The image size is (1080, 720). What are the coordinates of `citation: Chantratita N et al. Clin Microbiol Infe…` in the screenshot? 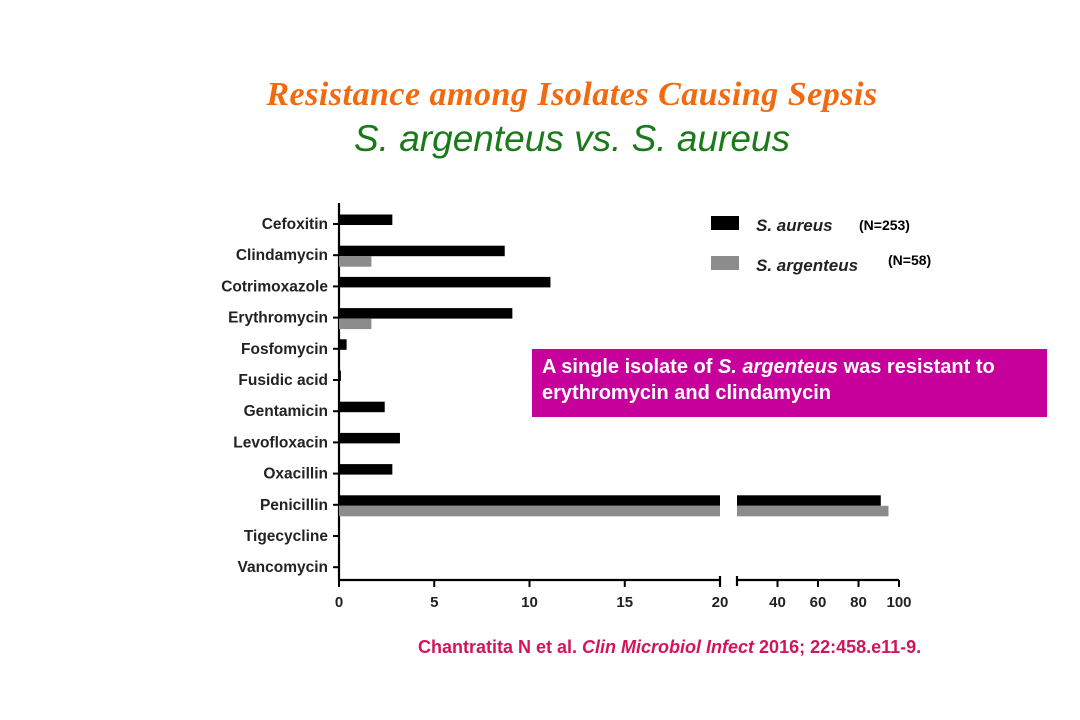 It's located at (669, 647).